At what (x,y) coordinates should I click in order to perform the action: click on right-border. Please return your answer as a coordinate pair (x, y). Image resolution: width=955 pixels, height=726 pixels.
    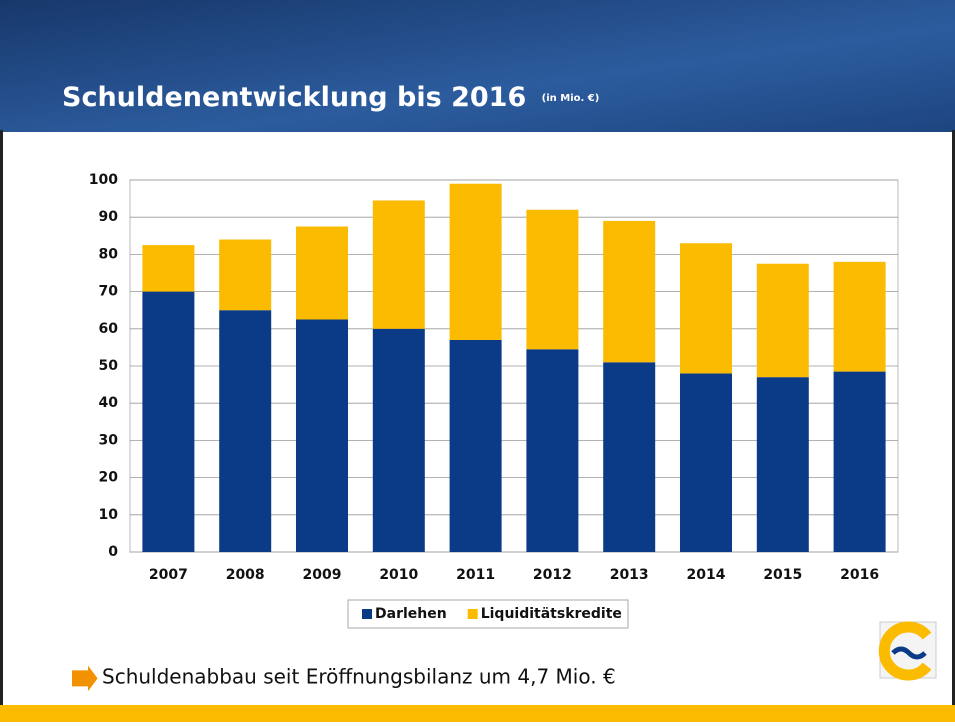
    Looking at the image, I should click on (953, 417).